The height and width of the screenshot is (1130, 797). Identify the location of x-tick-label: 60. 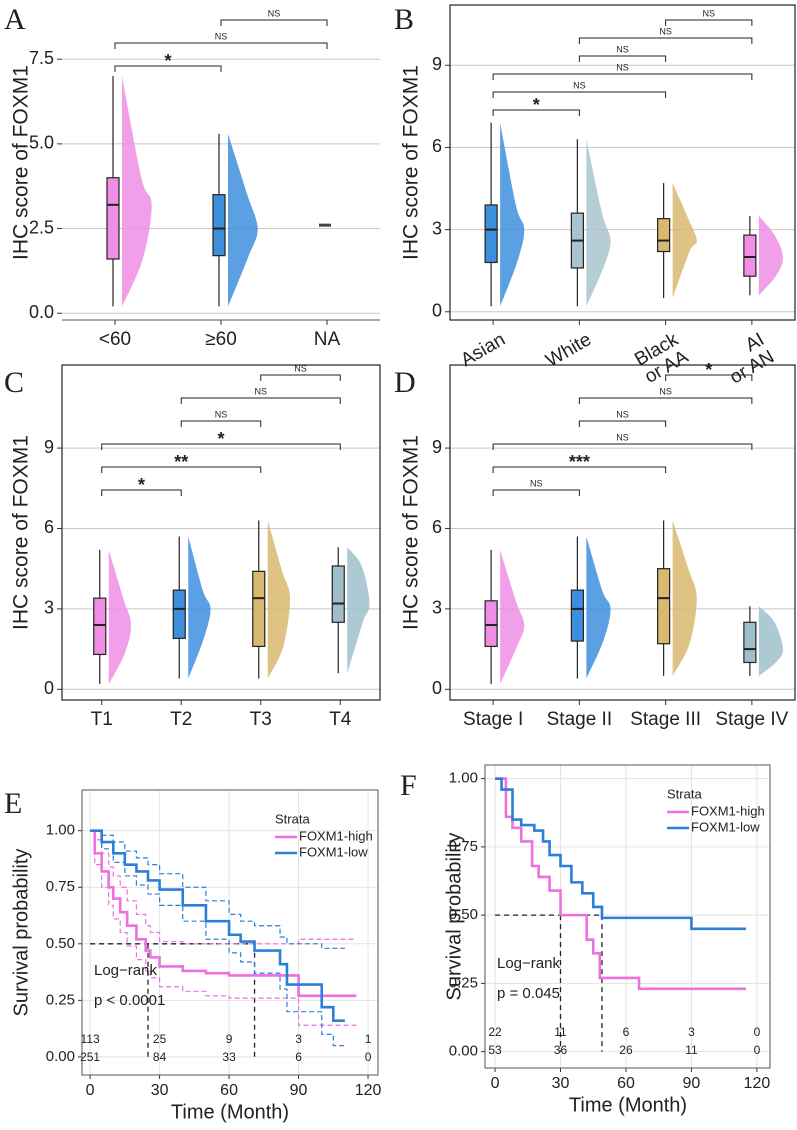
(229, 1090).